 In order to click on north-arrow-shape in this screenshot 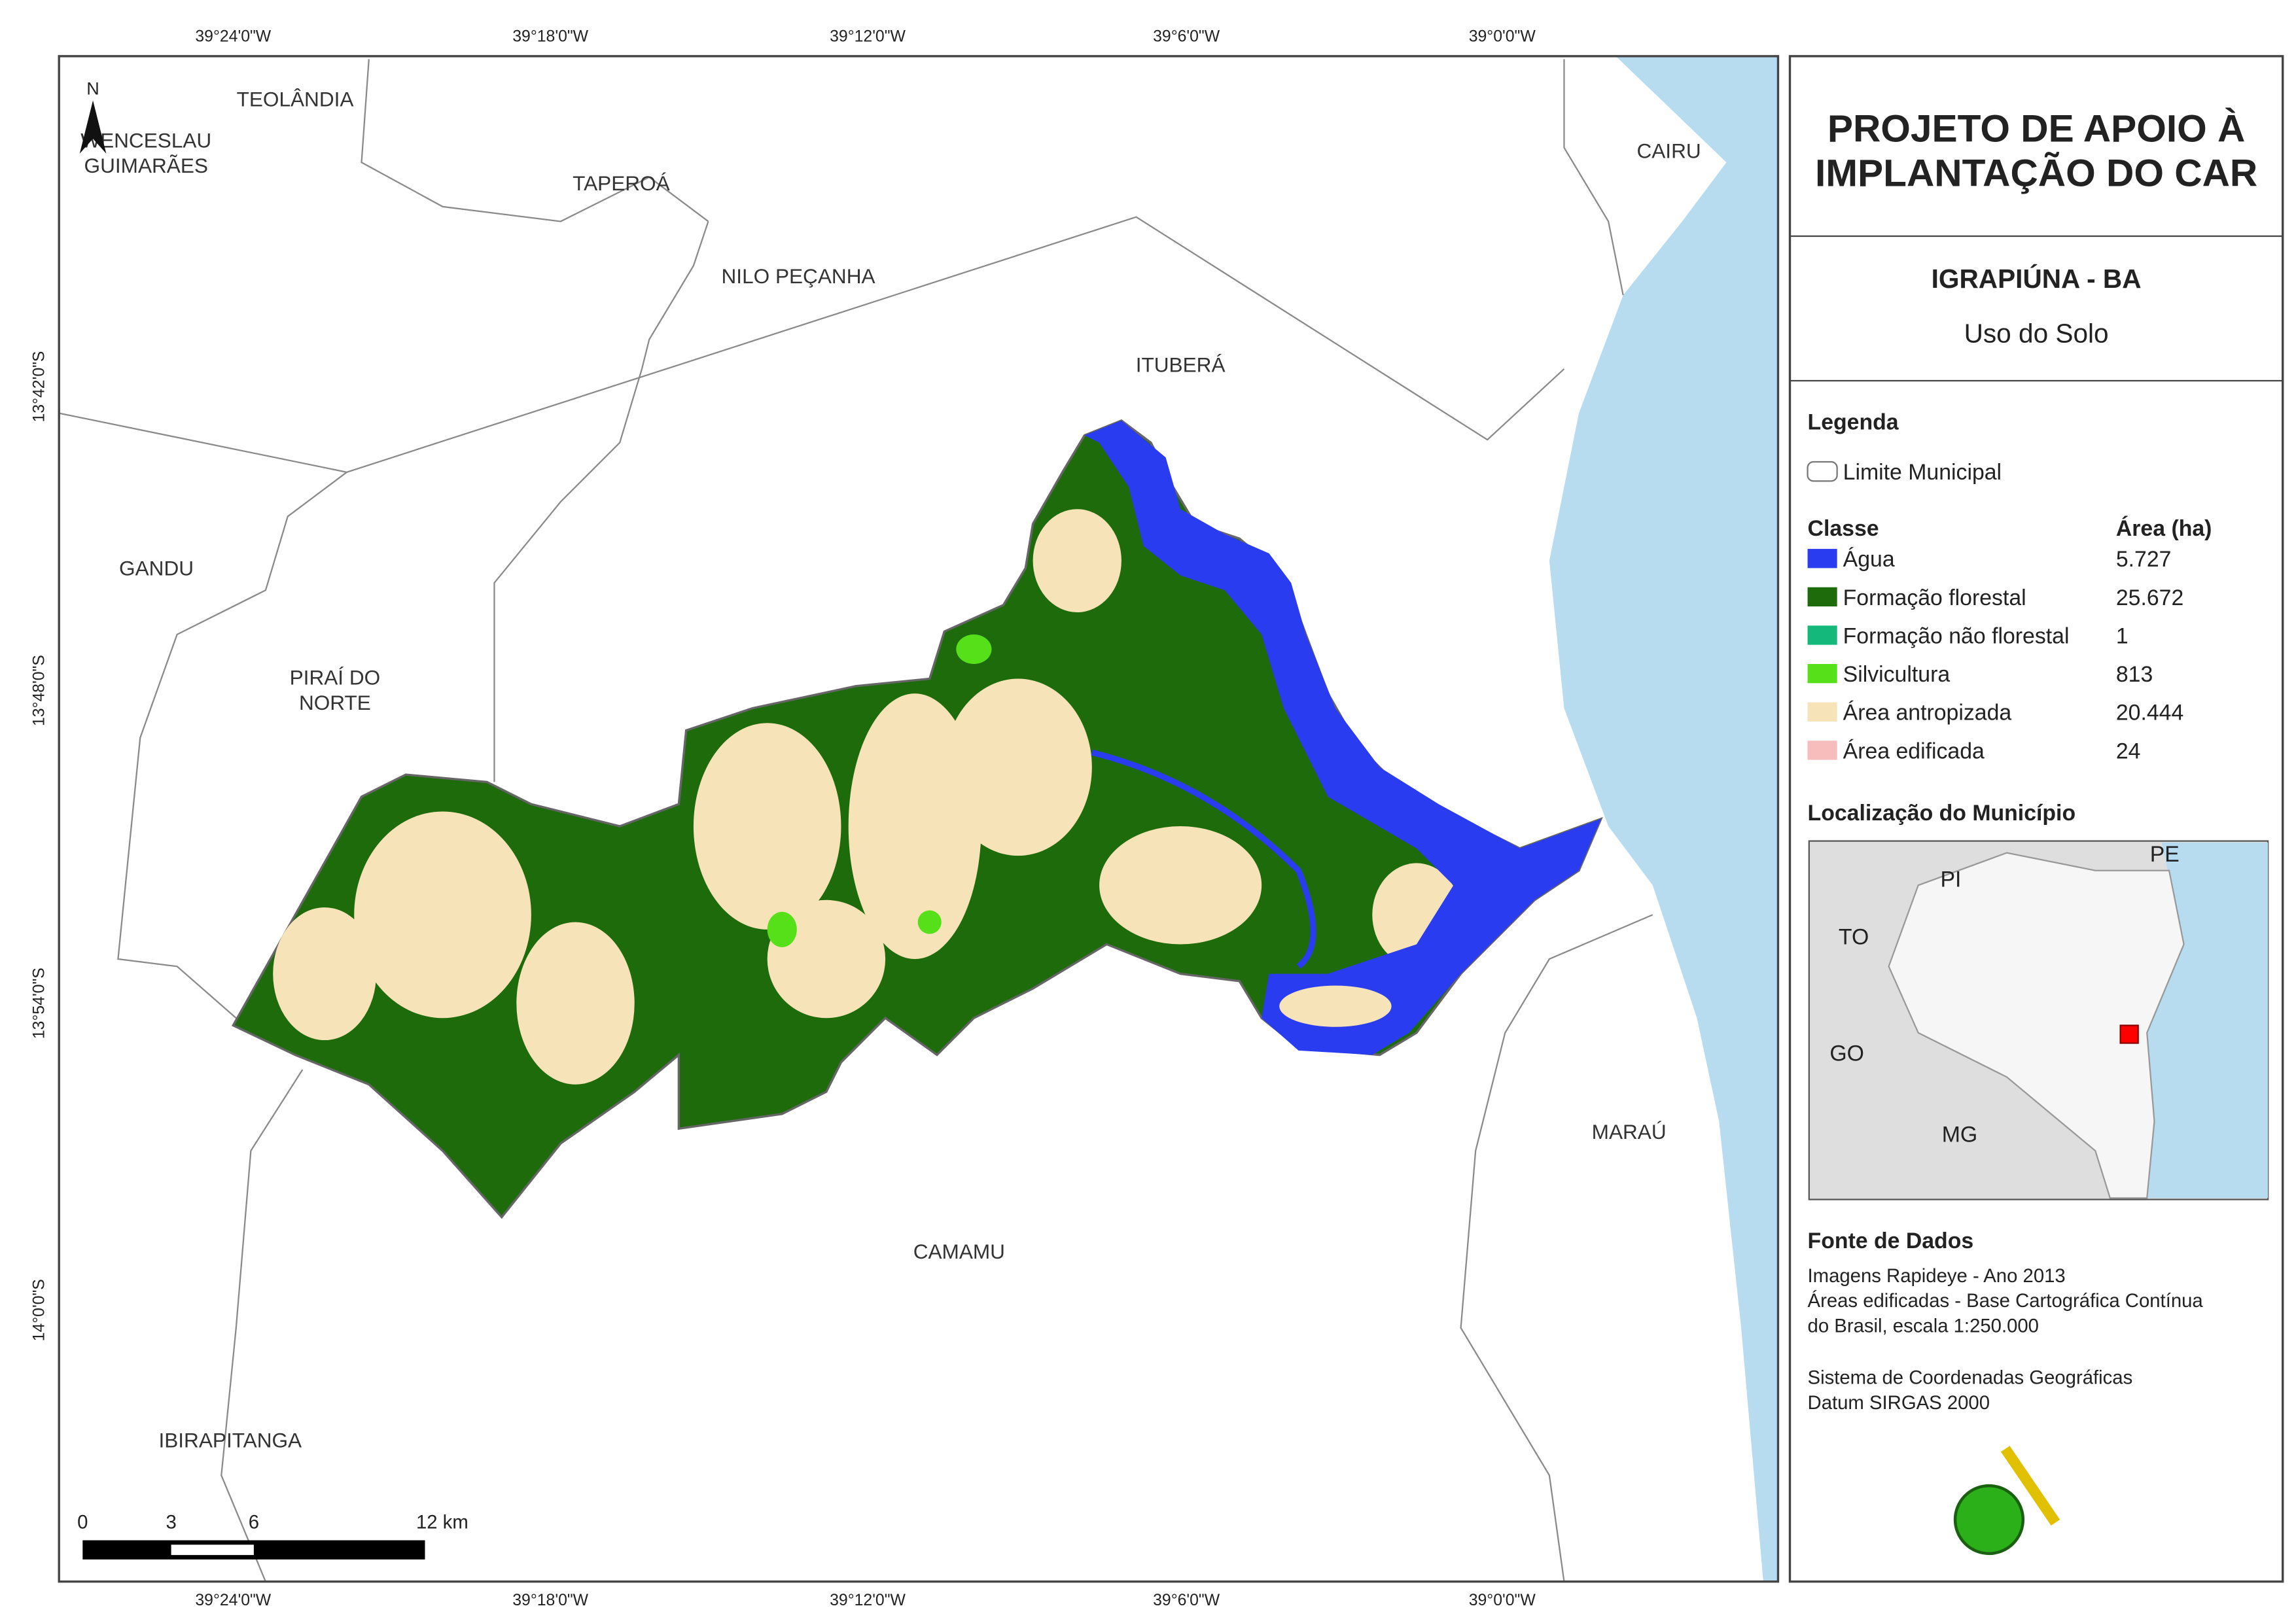, I will do `click(93, 127)`.